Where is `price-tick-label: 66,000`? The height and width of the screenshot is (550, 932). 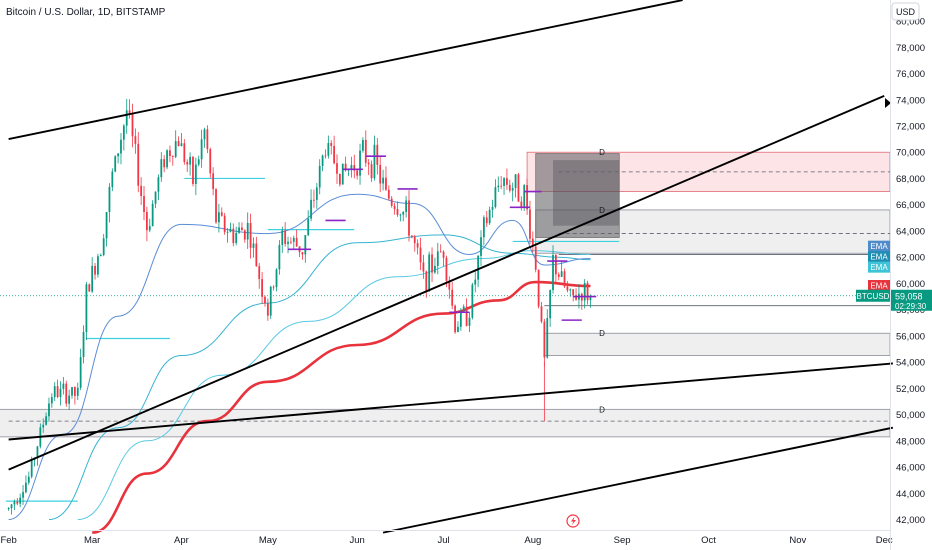 price-tick-label: 66,000 is located at coordinates (910, 205).